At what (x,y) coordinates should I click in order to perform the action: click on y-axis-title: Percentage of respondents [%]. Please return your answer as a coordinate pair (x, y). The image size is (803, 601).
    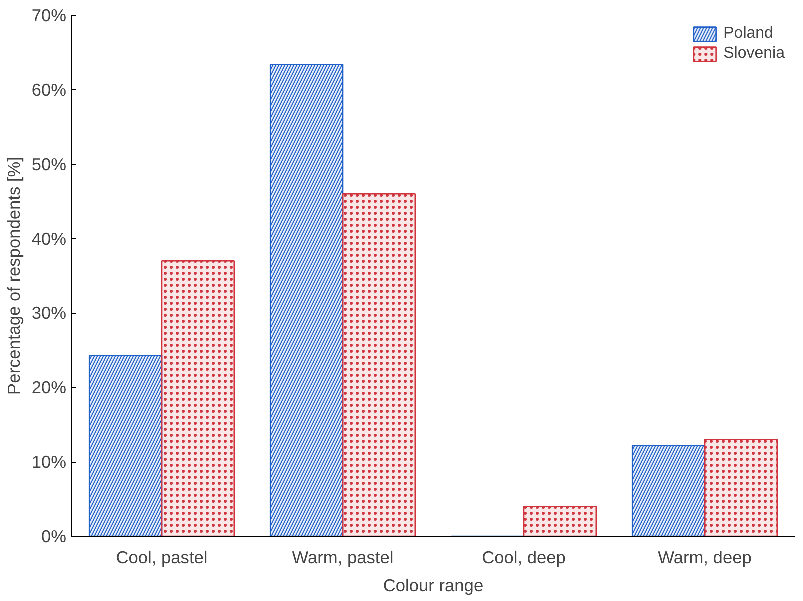
    Looking at the image, I should click on (14, 276).